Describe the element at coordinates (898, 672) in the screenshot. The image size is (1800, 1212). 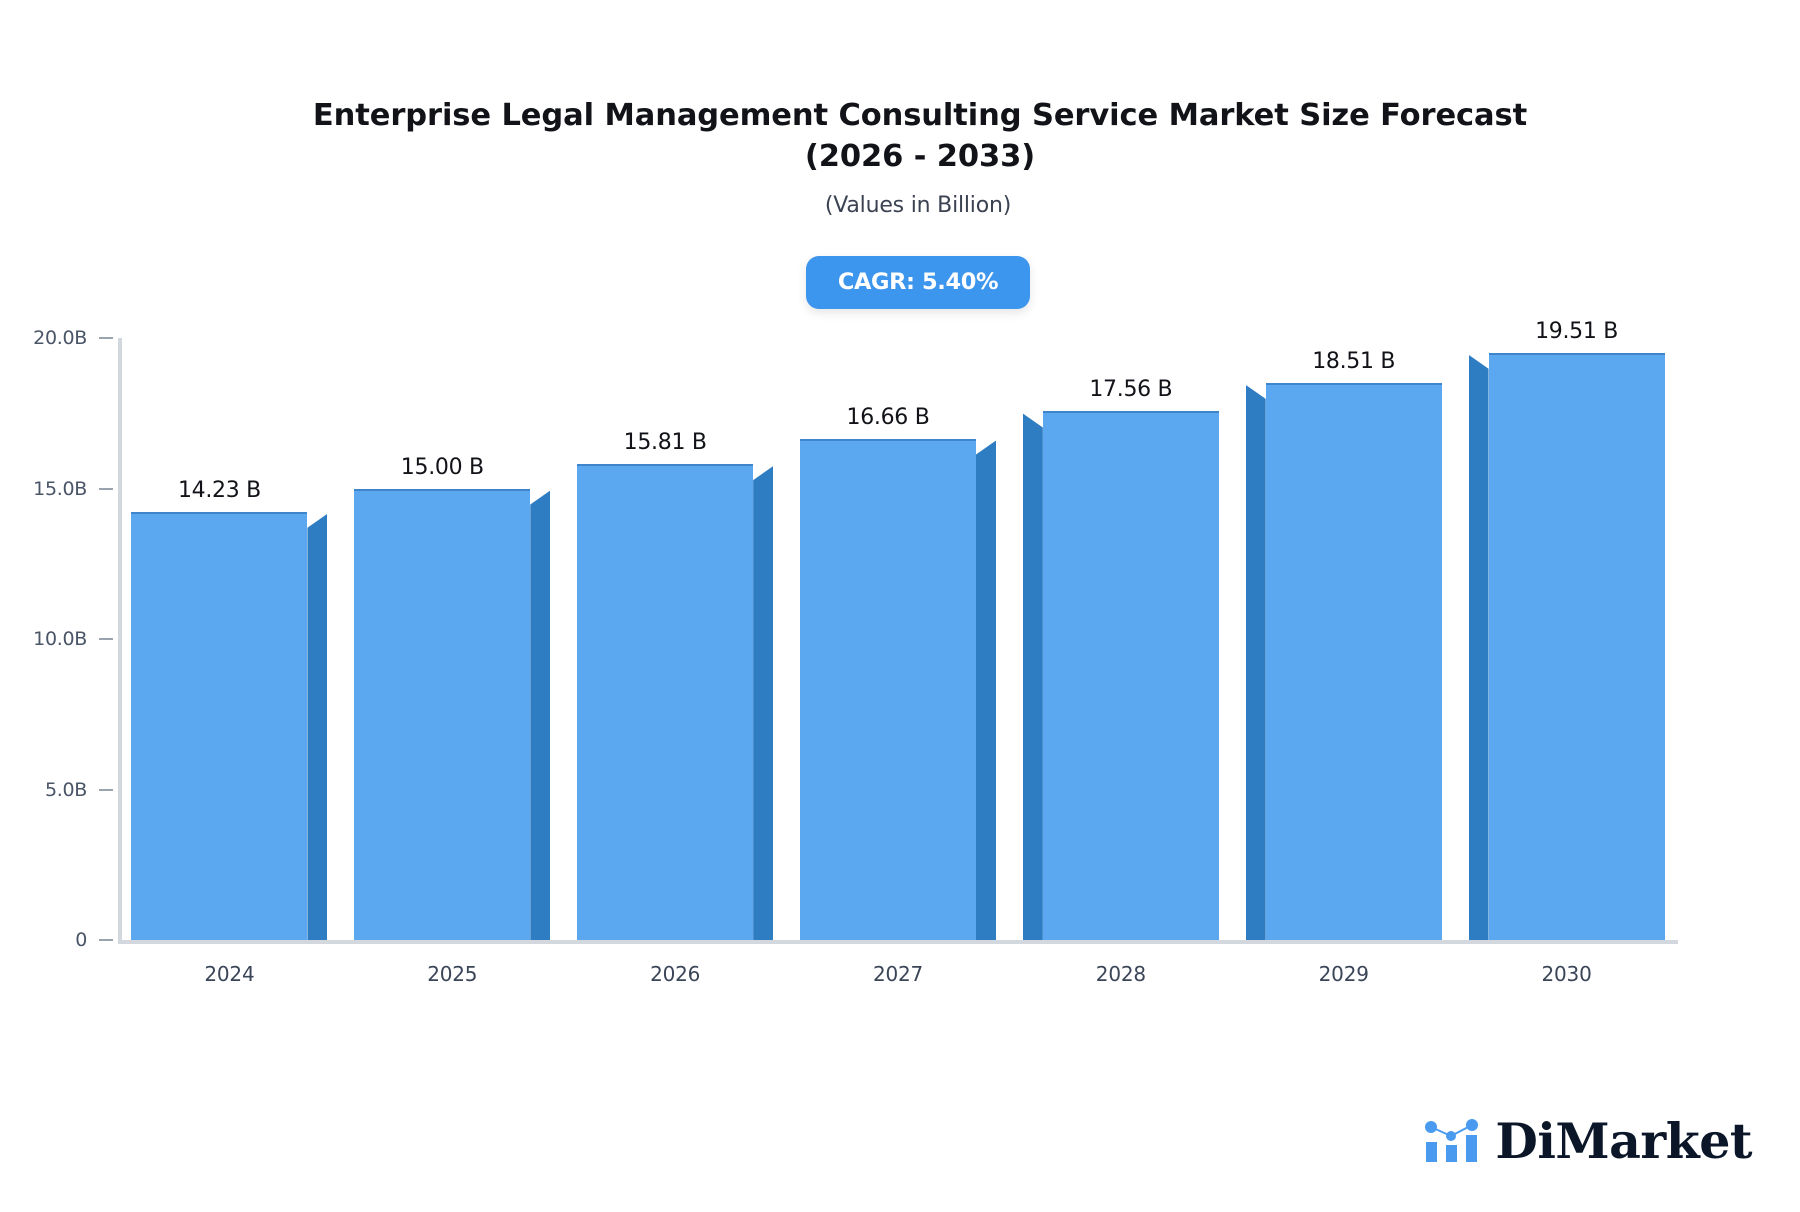
I see `bar: 16.66 B` at that location.